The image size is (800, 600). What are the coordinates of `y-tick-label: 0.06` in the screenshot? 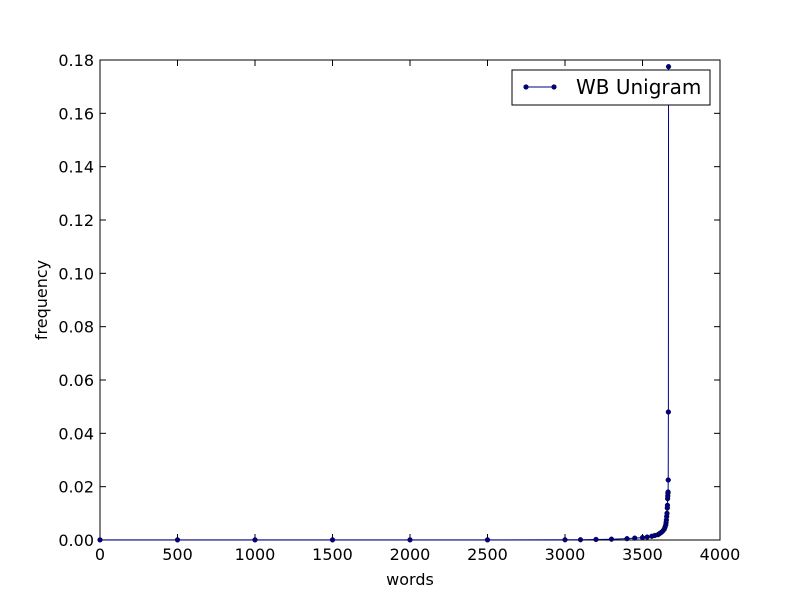 It's located at (76, 380).